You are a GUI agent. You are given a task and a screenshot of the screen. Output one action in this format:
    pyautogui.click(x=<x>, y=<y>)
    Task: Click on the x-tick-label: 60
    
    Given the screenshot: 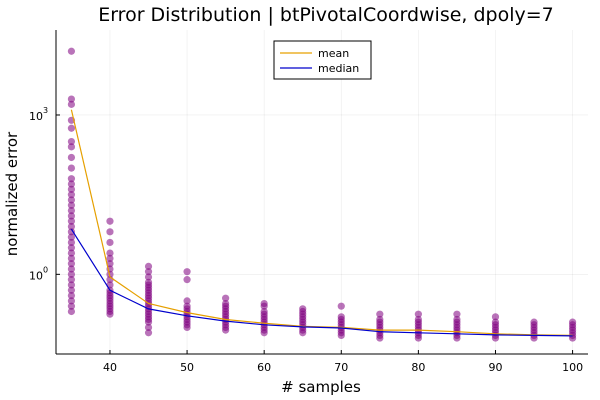 What is the action you would take?
    pyautogui.click(x=264, y=367)
    